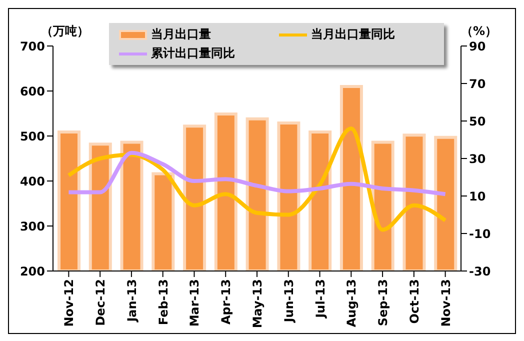  I want to click on x-tick-label: Sep-13, so click(383, 302).